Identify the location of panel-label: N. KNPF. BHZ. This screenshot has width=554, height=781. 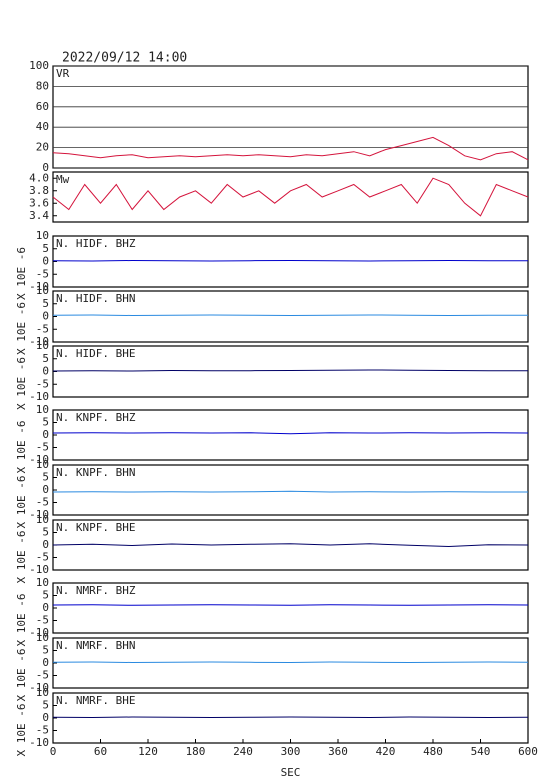
(96, 417).